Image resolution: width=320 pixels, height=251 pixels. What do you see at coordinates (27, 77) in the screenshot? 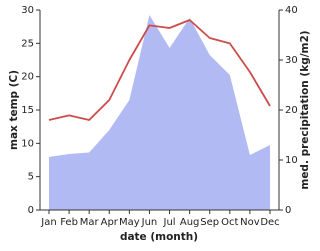
I see `y-tick-label: 20` at bounding box center [27, 77].